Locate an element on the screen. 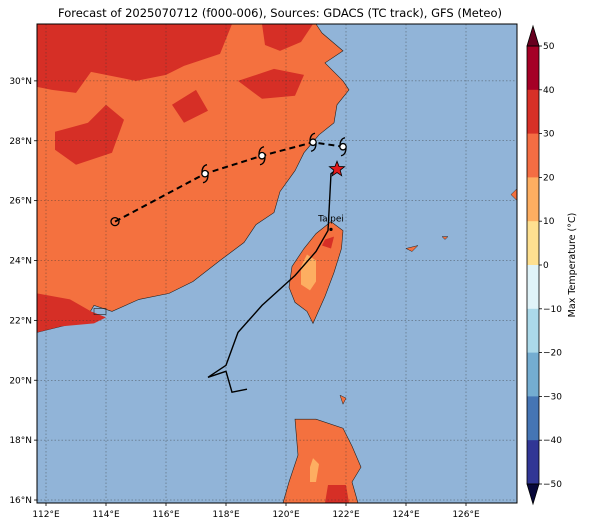  lon-tick-label: 112°E is located at coordinates (46, 515).